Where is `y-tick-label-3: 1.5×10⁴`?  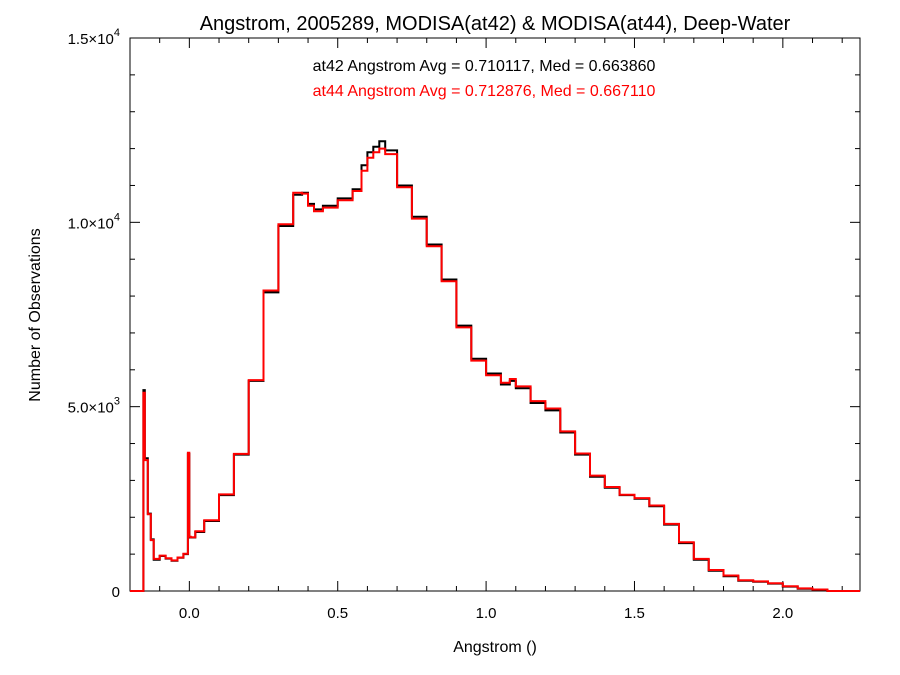
y-tick-label-3: 1.5×10⁴ is located at coordinates (94, 37).